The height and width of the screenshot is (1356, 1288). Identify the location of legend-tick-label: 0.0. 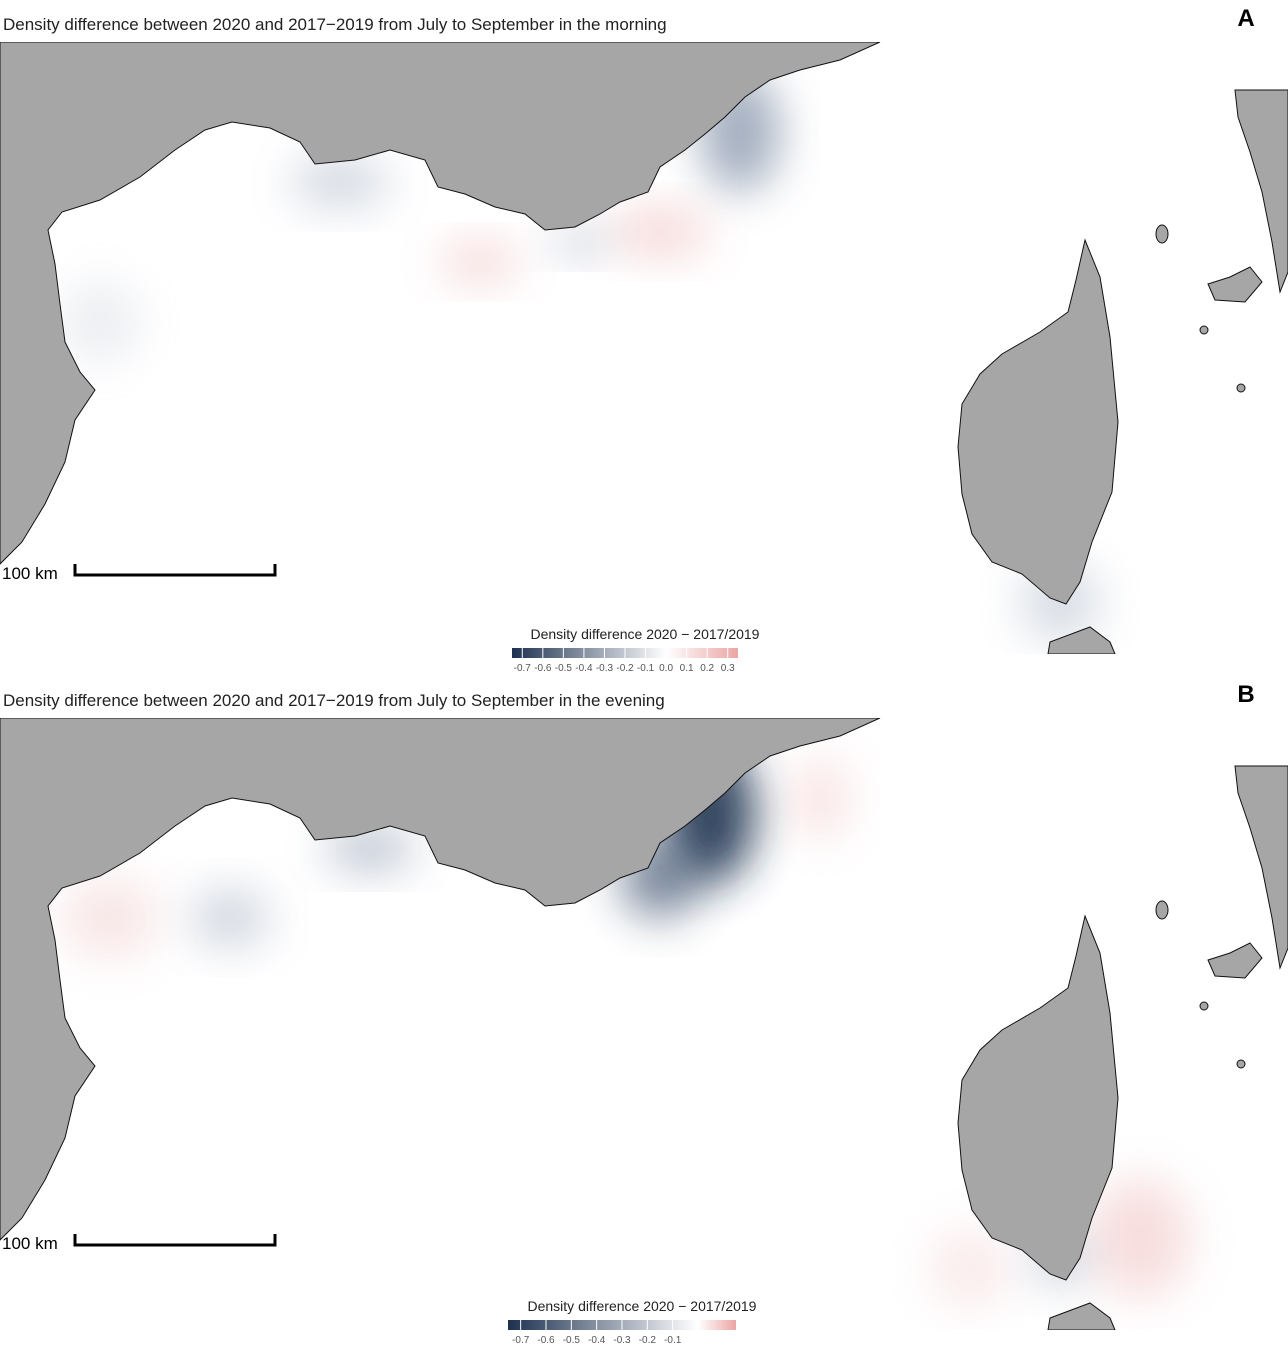
(666, 668).